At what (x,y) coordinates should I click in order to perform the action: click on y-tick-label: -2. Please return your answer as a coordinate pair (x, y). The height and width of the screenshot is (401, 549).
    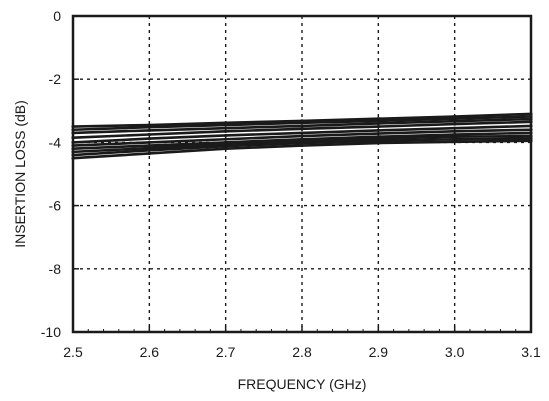
    Looking at the image, I should click on (55, 79).